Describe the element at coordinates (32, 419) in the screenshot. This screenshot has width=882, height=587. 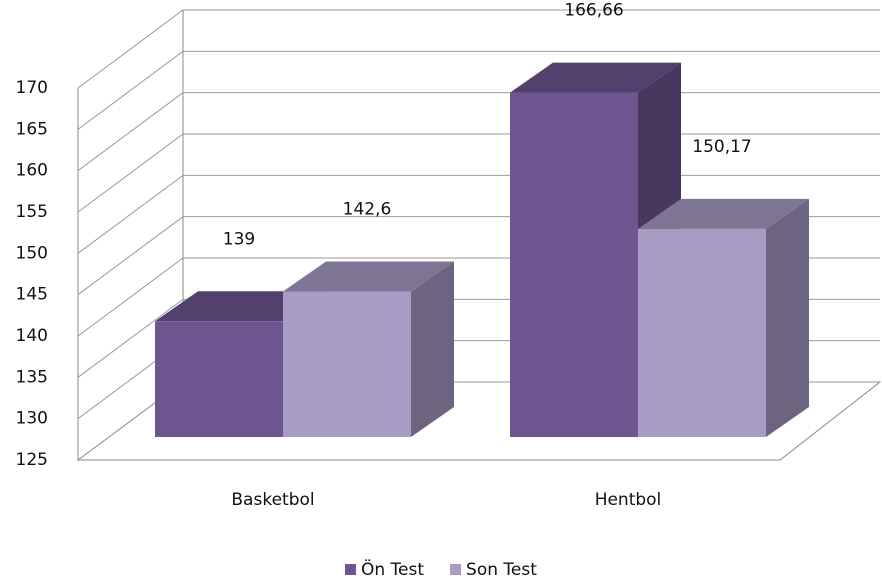
I see `y-tick-label: 130` at that location.